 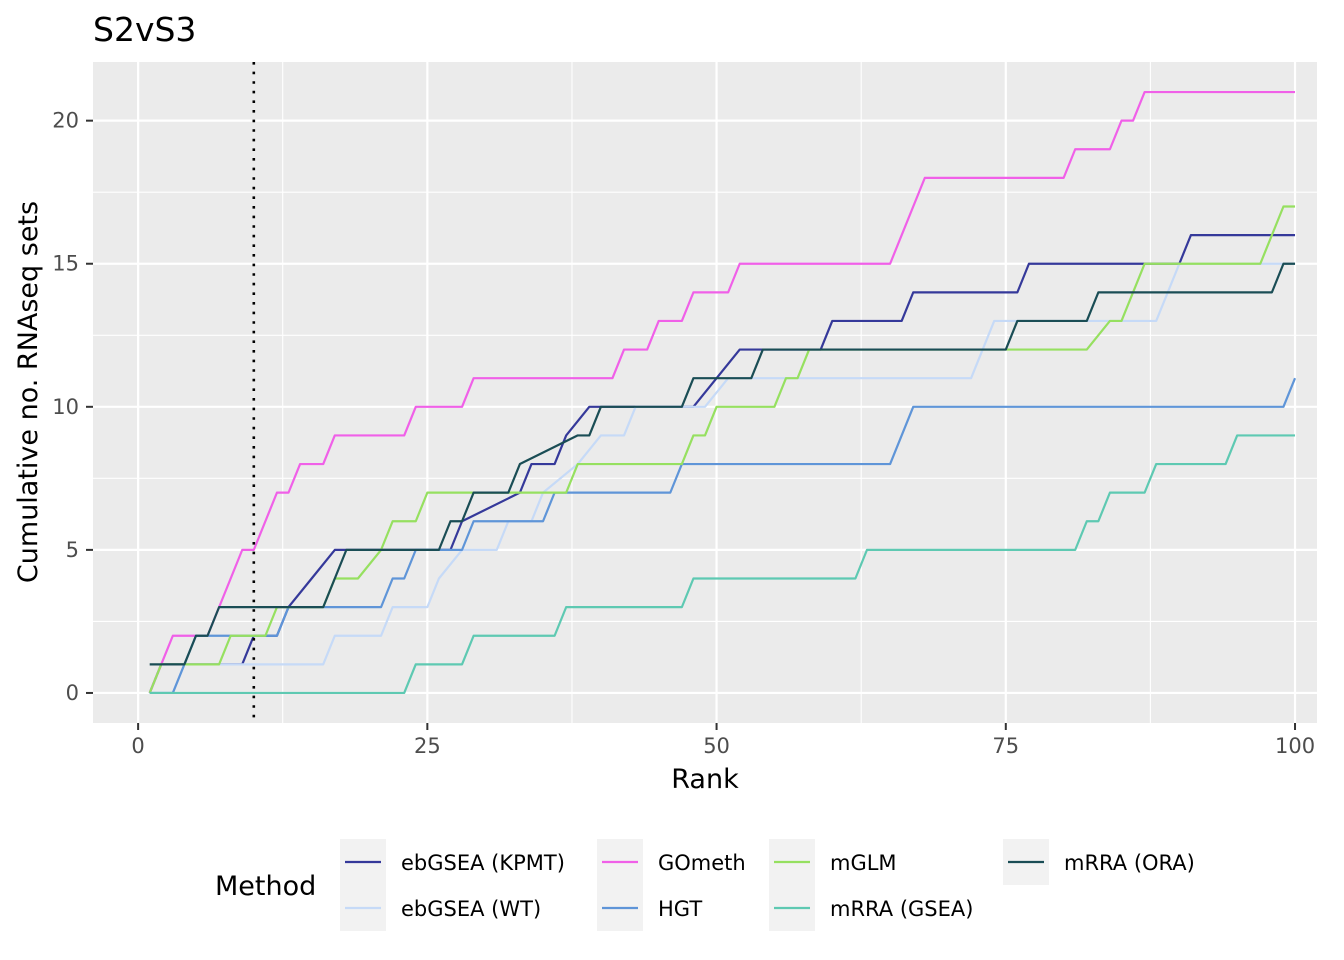 What do you see at coordinates (702, 863) in the screenshot?
I see `legend-label-gometh: GOmeth` at bounding box center [702, 863].